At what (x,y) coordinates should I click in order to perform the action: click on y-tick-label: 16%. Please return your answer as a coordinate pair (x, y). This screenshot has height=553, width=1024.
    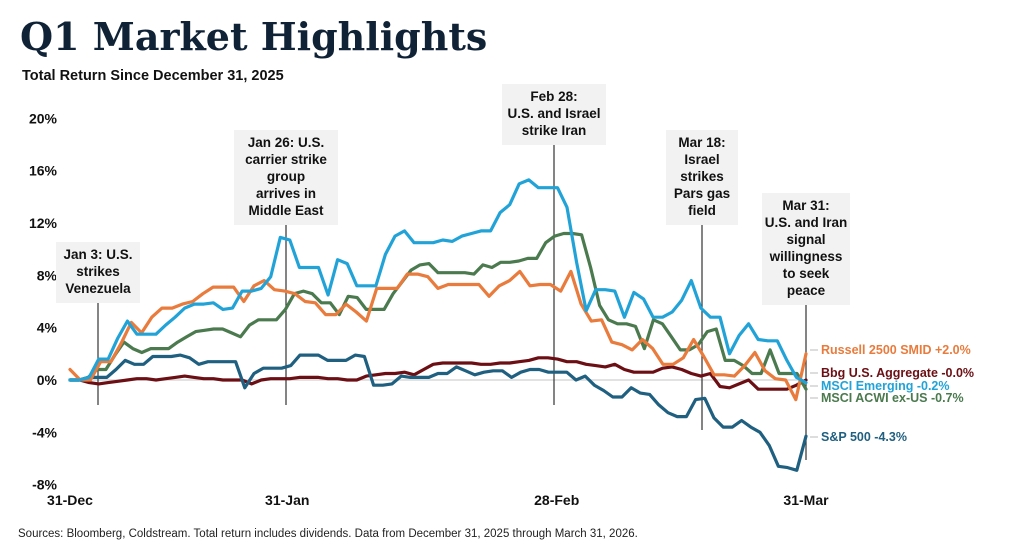
    Looking at the image, I should click on (43, 171).